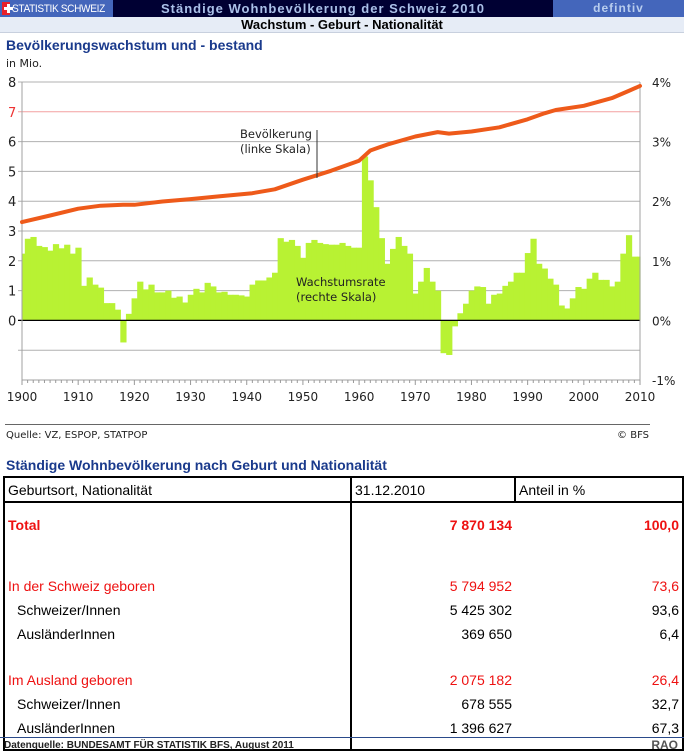 This screenshot has width=684, height=753. I want to click on chart-source: Quelle: VZ, ESPOP, STATPOP, so click(77, 435).